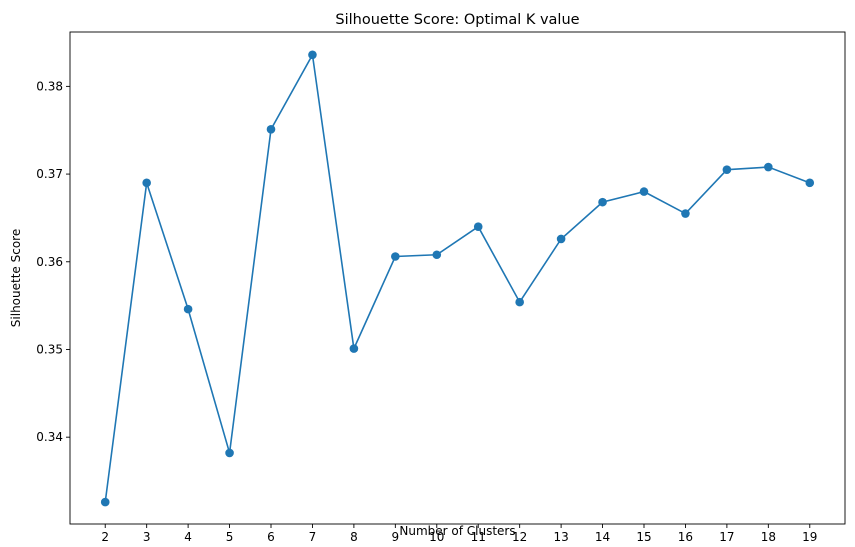  Describe the element at coordinates (809, 537) in the screenshot. I see `x-tick-label: 19` at that location.